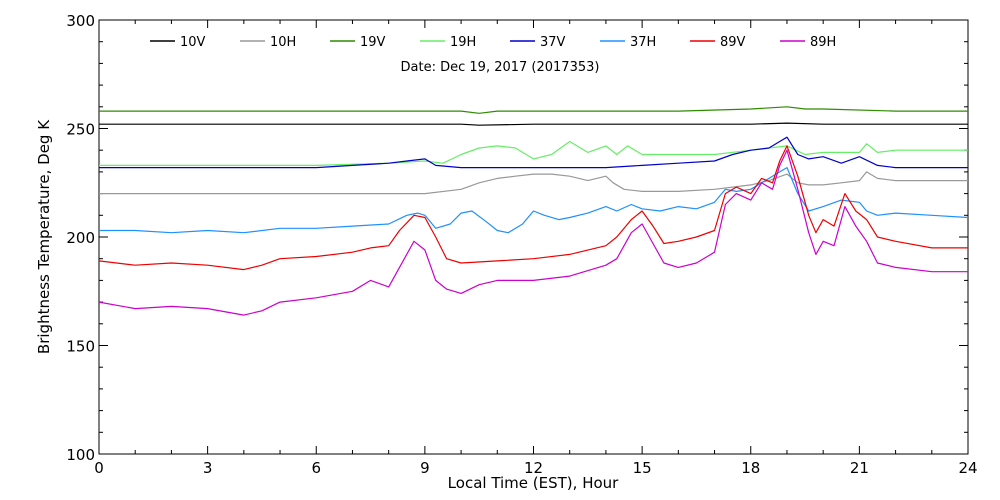 This screenshot has height=500, width=1000. What do you see at coordinates (283, 42) in the screenshot?
I see `legend-label: 10H` at bounding box center [283, 42].